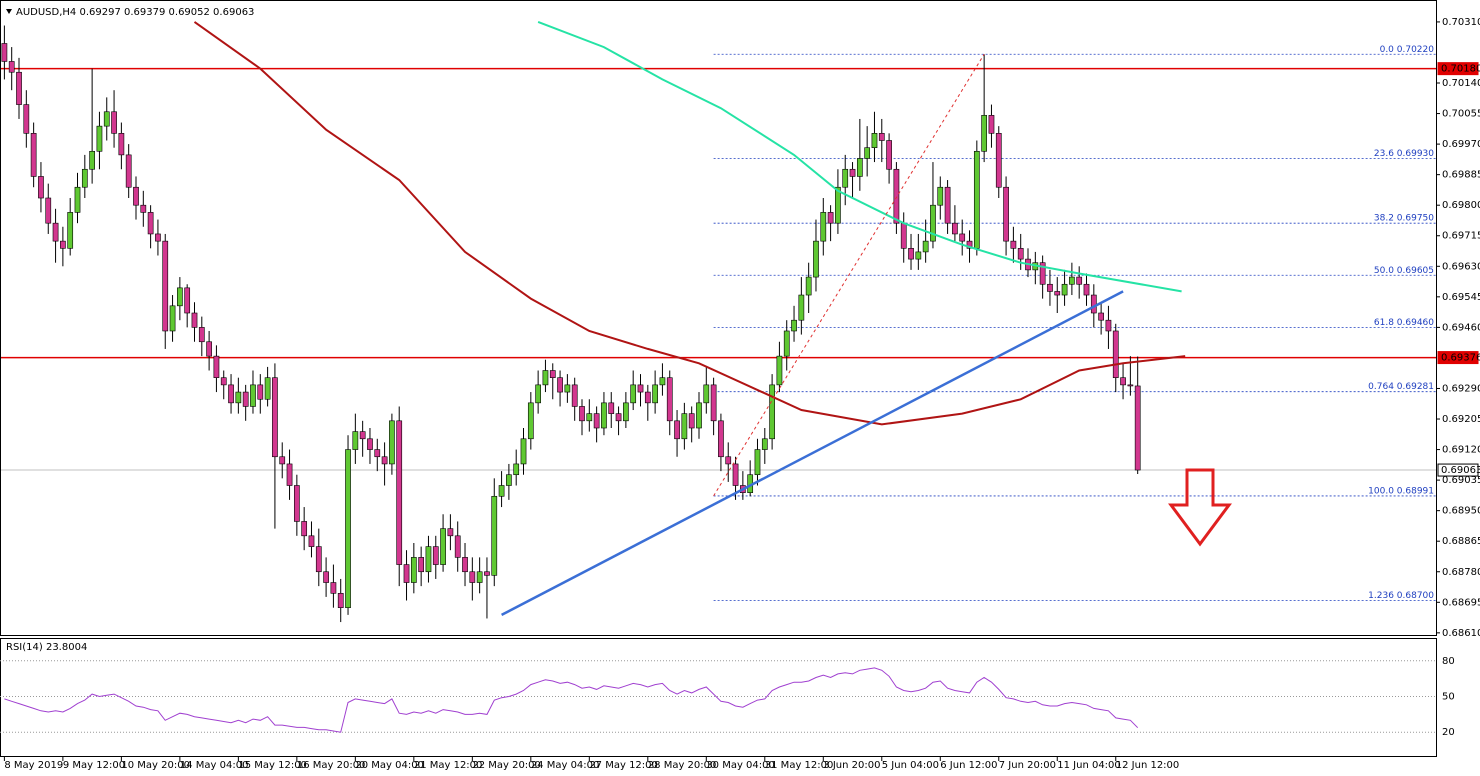 The width and height of the screenshot is (1480, 776). I want to click on rsi-tick-label: 80, so click(1448, 661).